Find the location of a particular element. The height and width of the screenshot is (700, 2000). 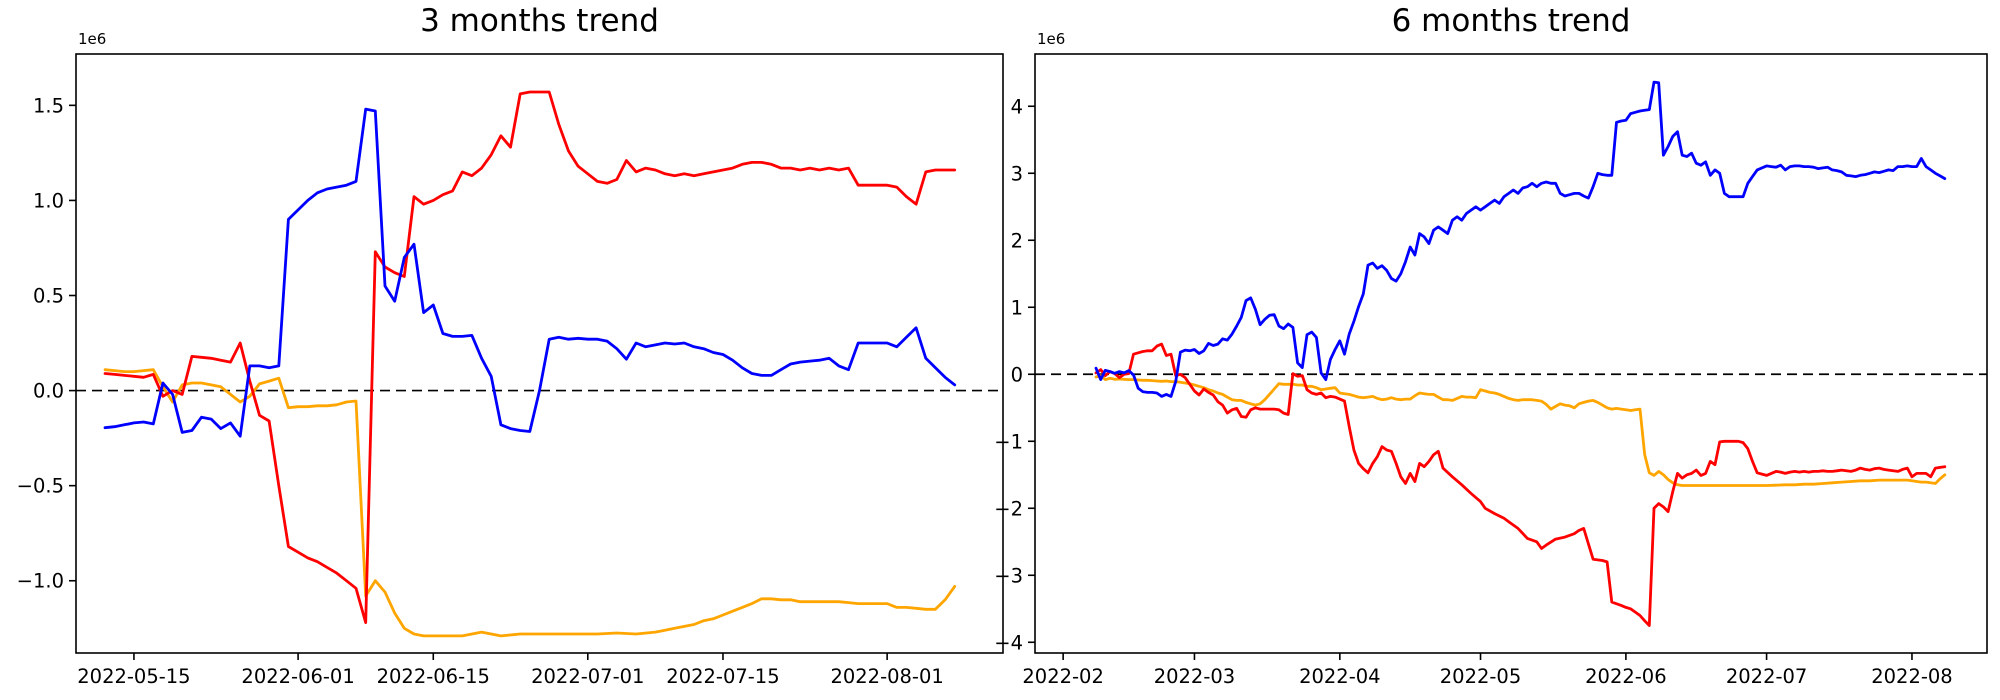

y-tick-label: −1 is located at coordinates (1008, 441).